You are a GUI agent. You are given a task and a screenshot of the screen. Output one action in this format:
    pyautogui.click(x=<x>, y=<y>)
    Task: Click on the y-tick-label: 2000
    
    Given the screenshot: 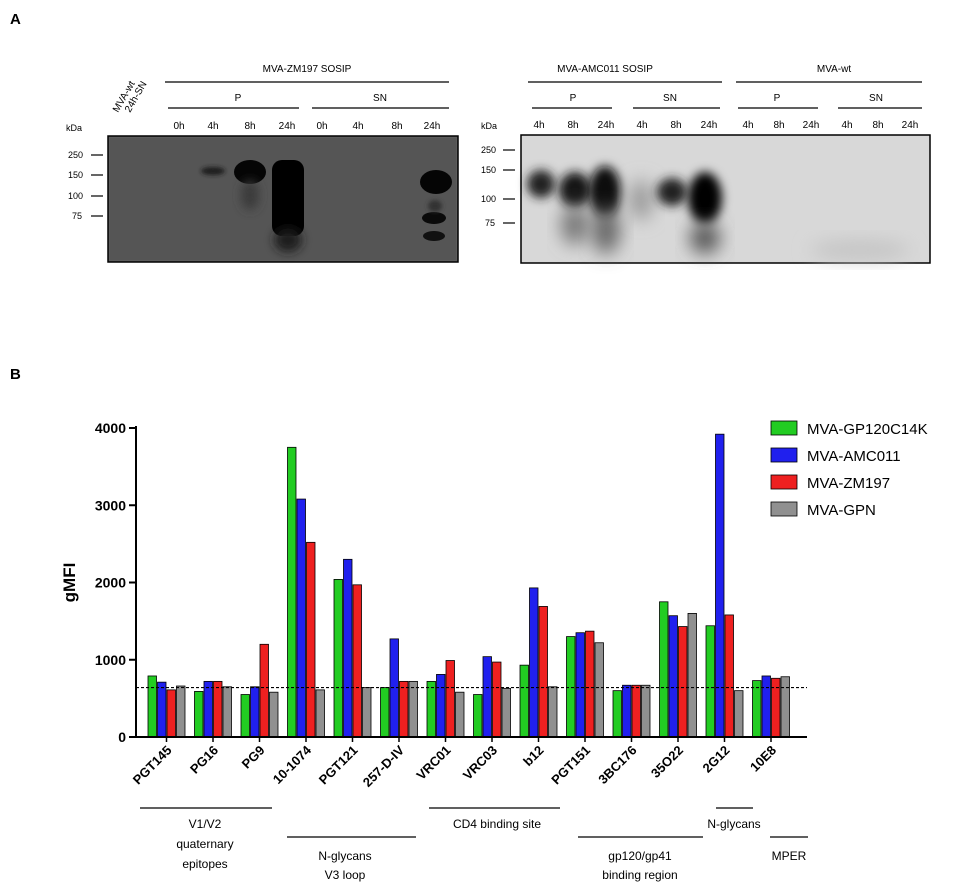 What is the action you would take?
    pyautogui.click(x=110, y=583)
    